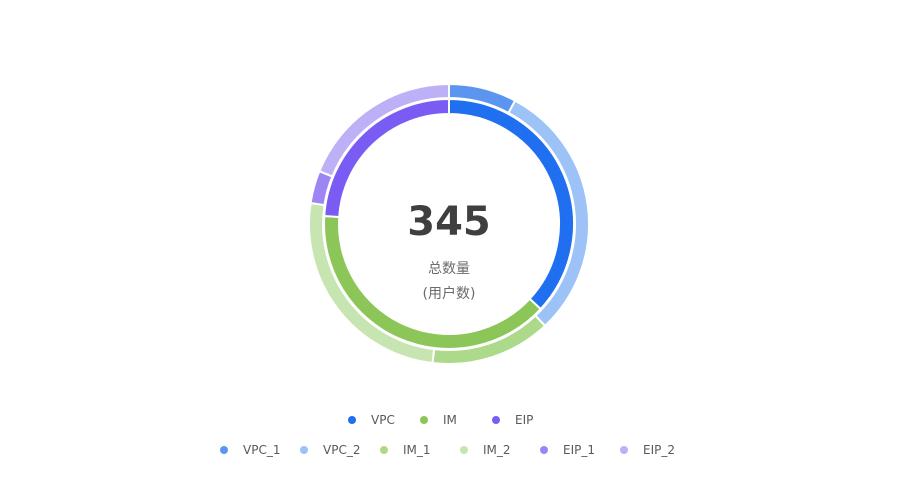 The width and height of the screenshot is (898, 498). I want to click on legend-item-eip-2: EIP_2, so click(647, 450).